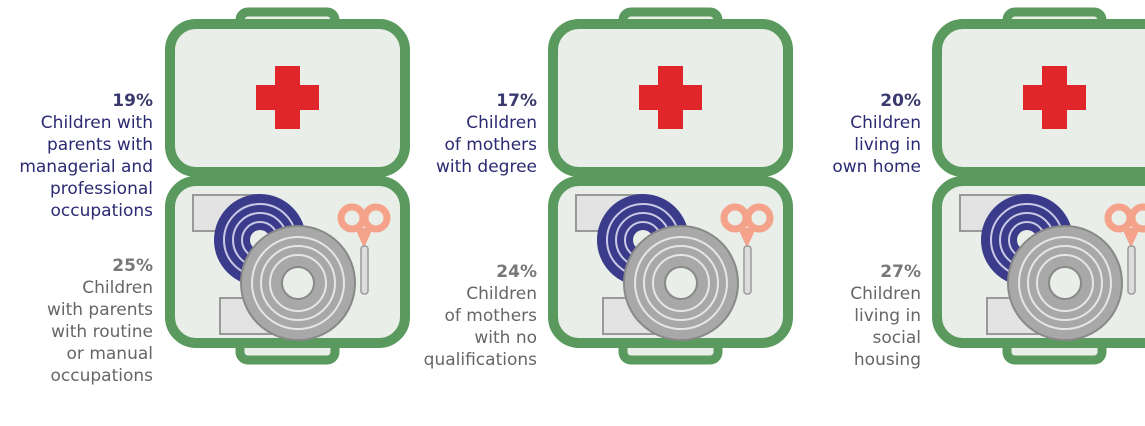 The width and height of the screenshot is (1145, 426). Describe the element at coordinates (896, 338) in the screenshot. I see `description-line: social` at that location.